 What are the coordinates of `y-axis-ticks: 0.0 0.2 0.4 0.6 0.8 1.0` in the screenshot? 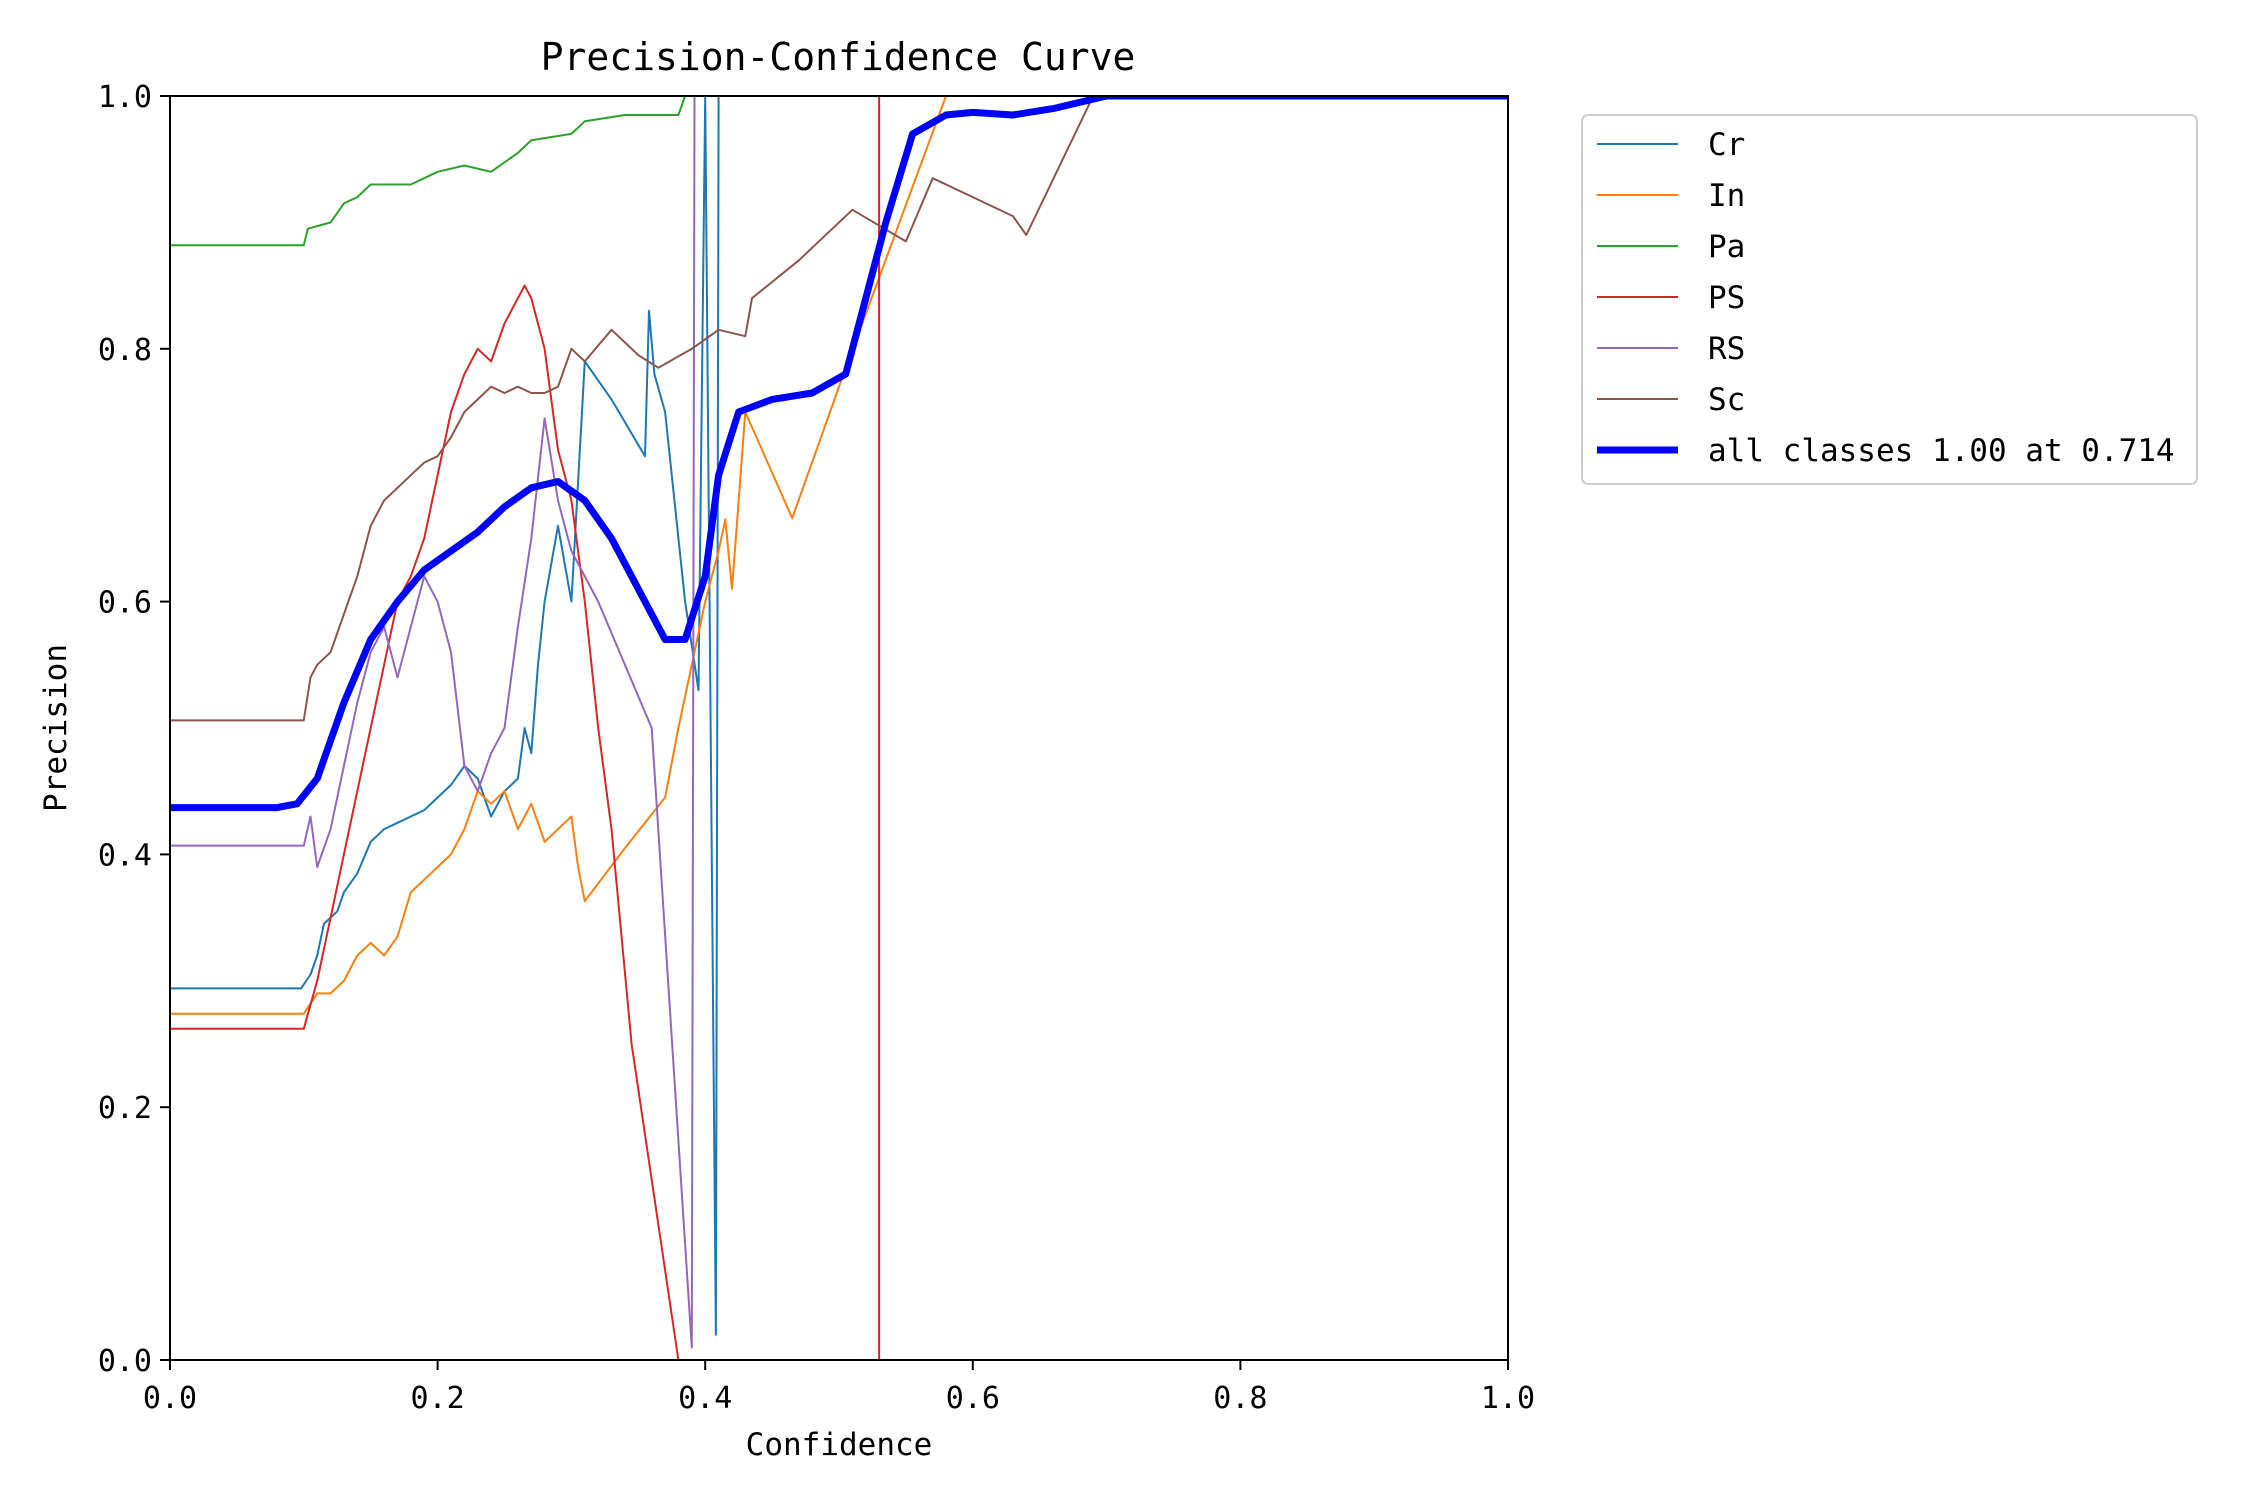 It's located at (134, 729).